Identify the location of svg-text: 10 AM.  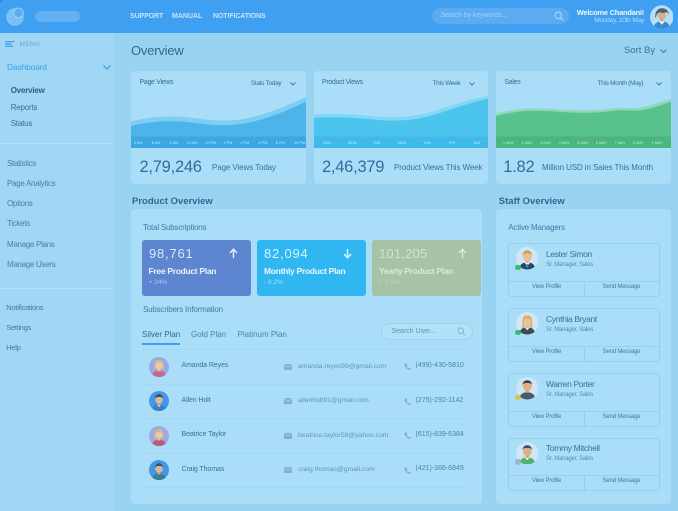
(191, 143).